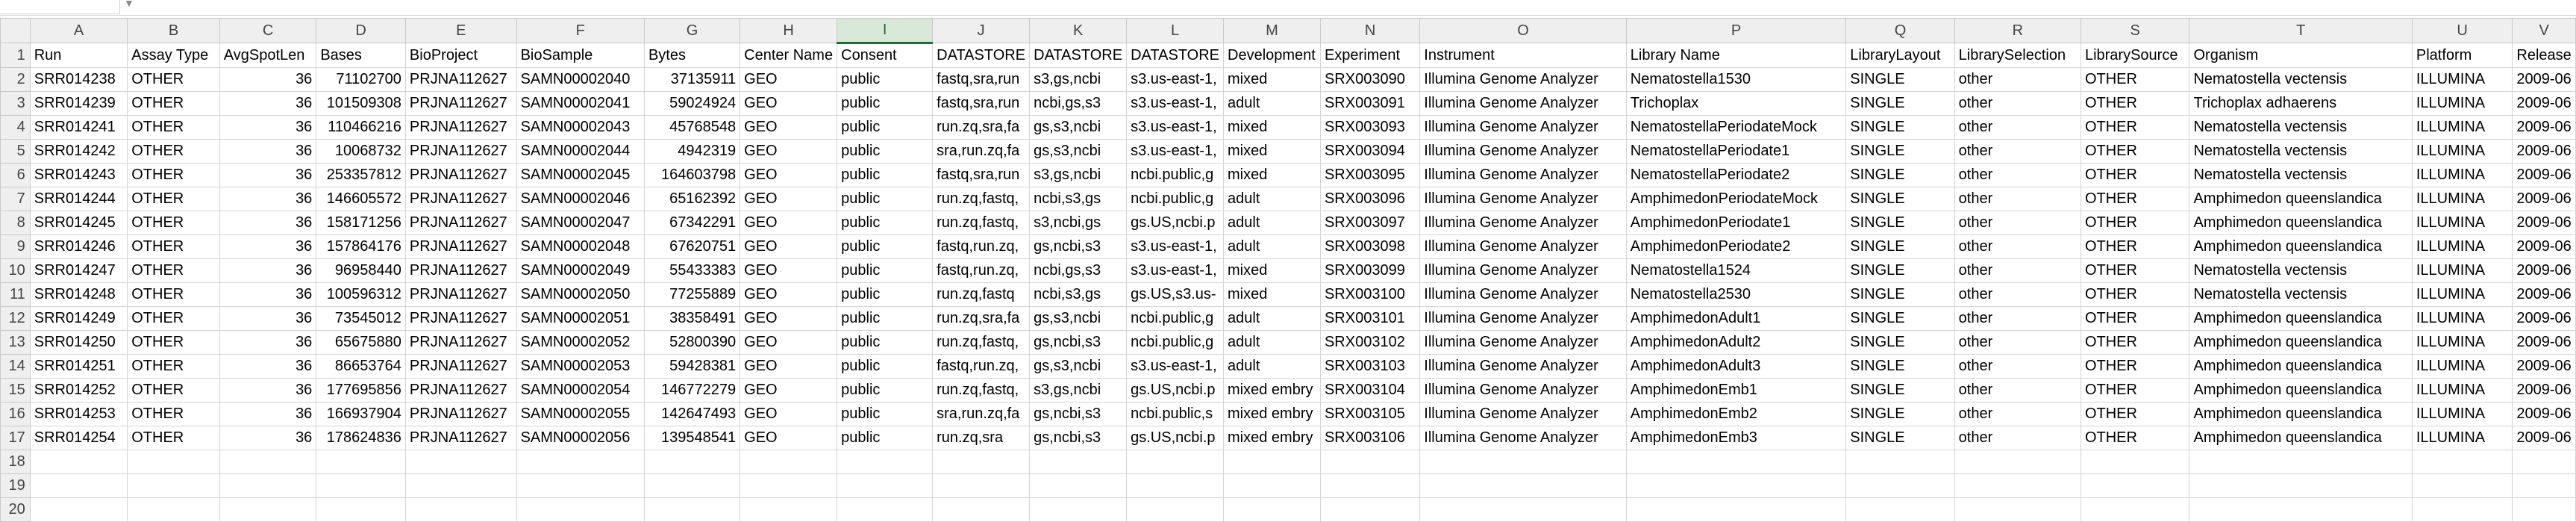  What do you see at coordinates (981, 127) in the screenshot?
I see `cell: run.zq,sra,fa` at bounding box center [981, 127].